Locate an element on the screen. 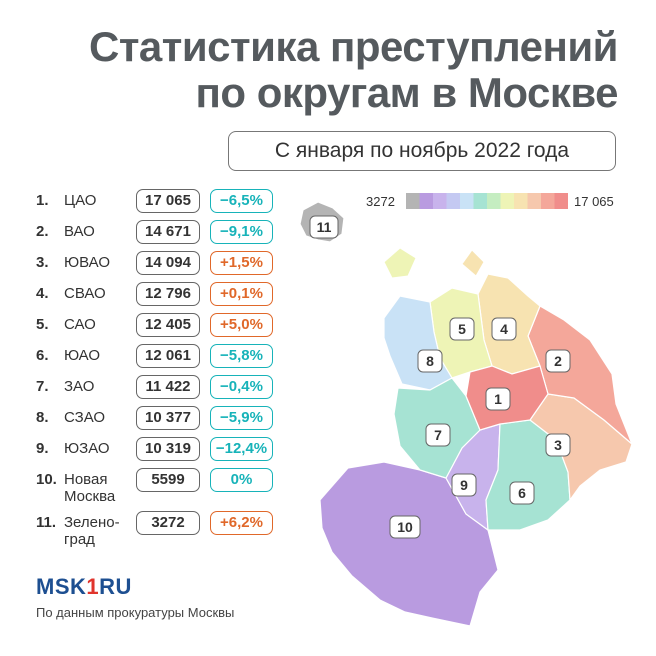 Image resolution: width=656 pixels, height=656 pixels. map-label-5: 5 is located at coordinates (462, 329).